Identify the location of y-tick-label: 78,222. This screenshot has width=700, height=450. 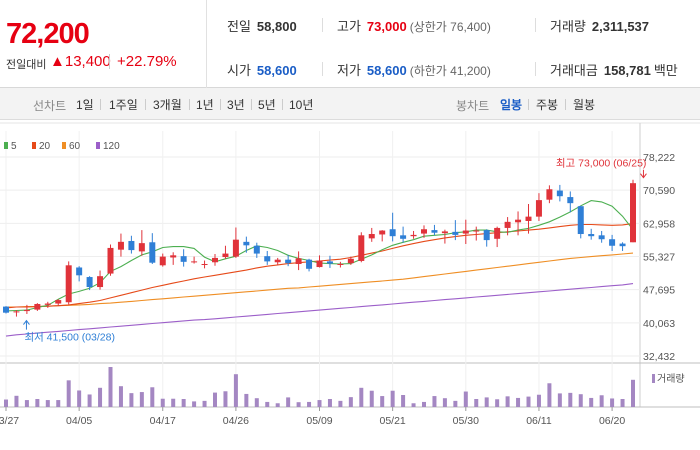
(659, 158).